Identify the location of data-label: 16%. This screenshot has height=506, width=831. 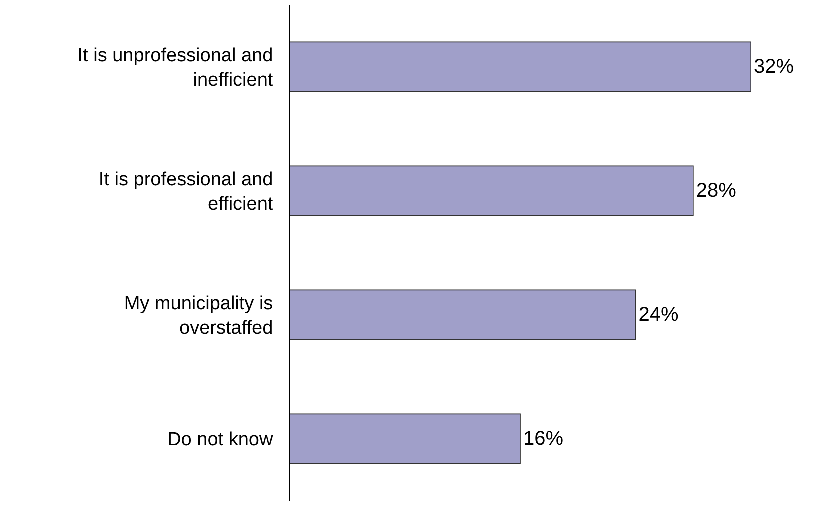
(544, 439).